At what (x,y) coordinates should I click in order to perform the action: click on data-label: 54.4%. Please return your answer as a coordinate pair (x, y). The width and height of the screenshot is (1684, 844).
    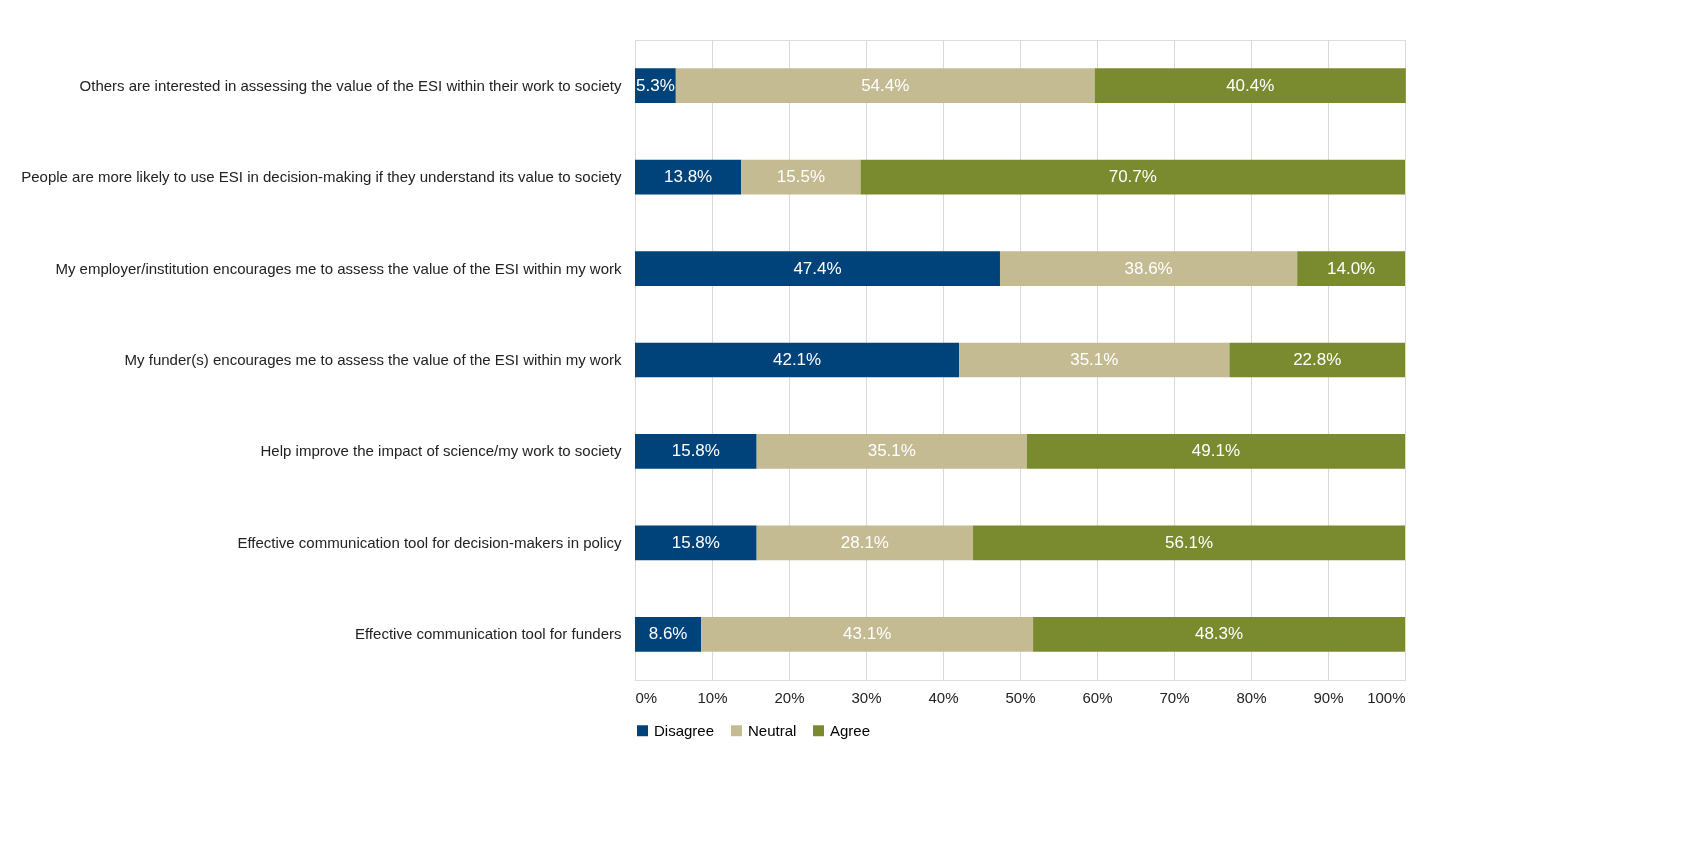
    Looking at the image, I should click on (885, 85).